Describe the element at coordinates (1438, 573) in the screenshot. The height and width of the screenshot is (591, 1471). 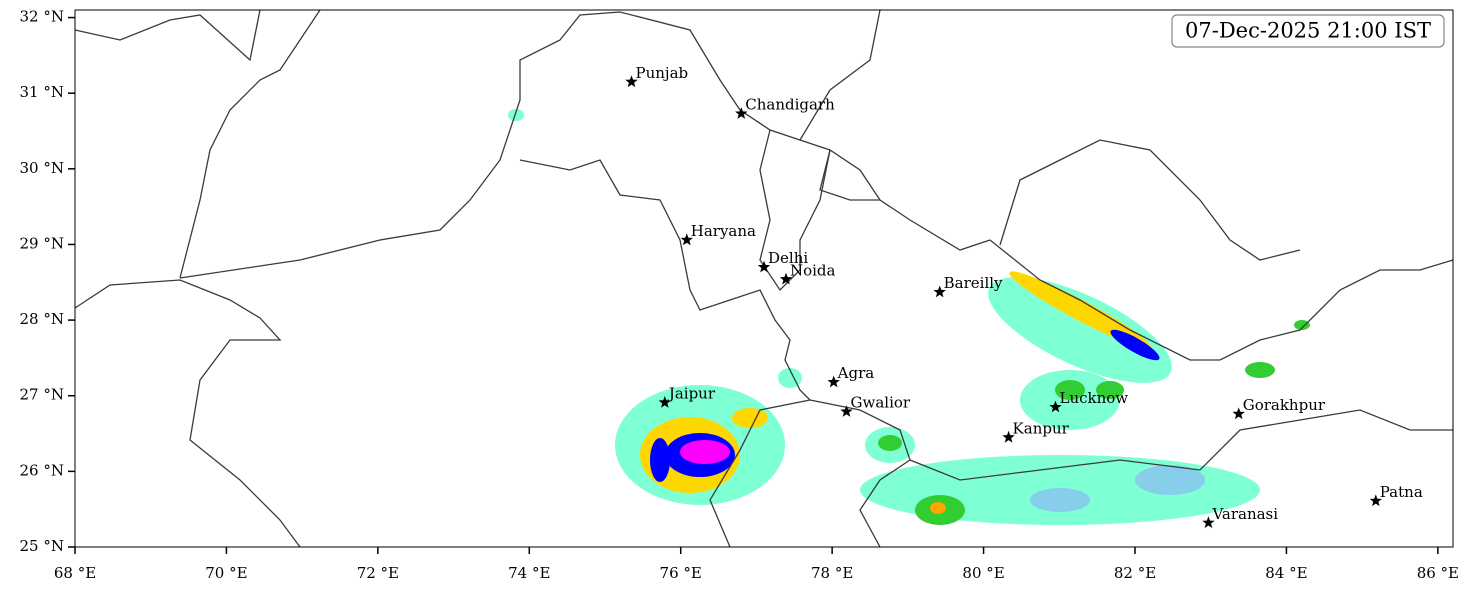
I see `x-tick-label: 86 °E` at that location.